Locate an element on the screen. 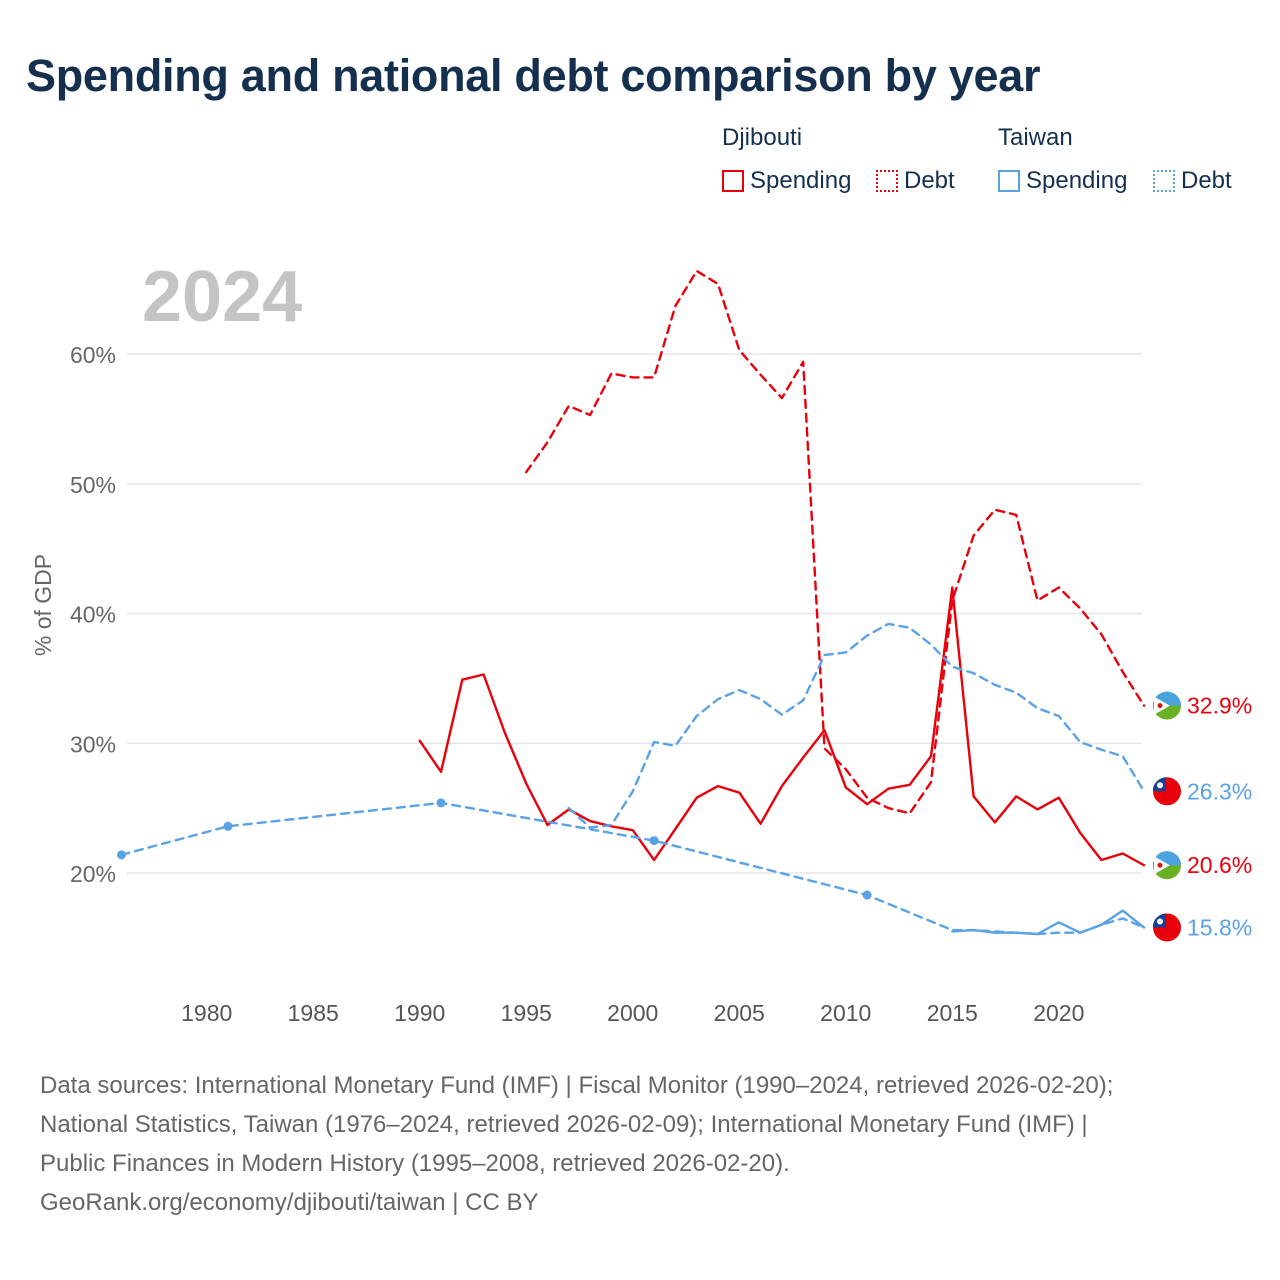  x-tick-label: 1990 is located at coordinates (419, 1013).